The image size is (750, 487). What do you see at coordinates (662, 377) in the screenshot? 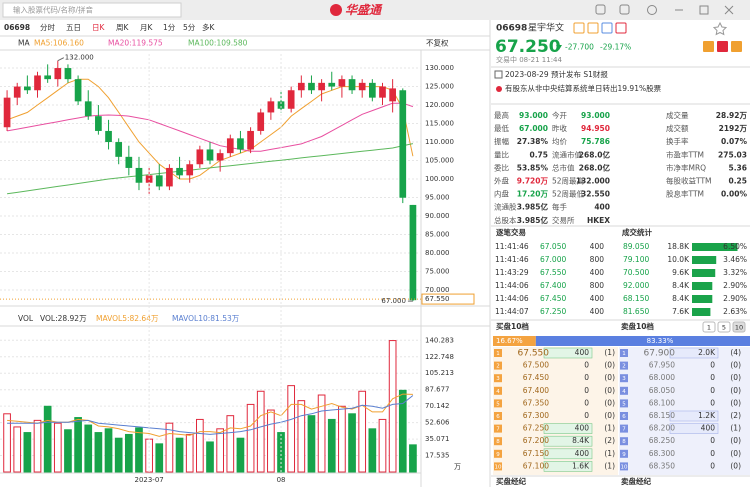
I see `level-price: 68.000` at bounding box center [662, 377].